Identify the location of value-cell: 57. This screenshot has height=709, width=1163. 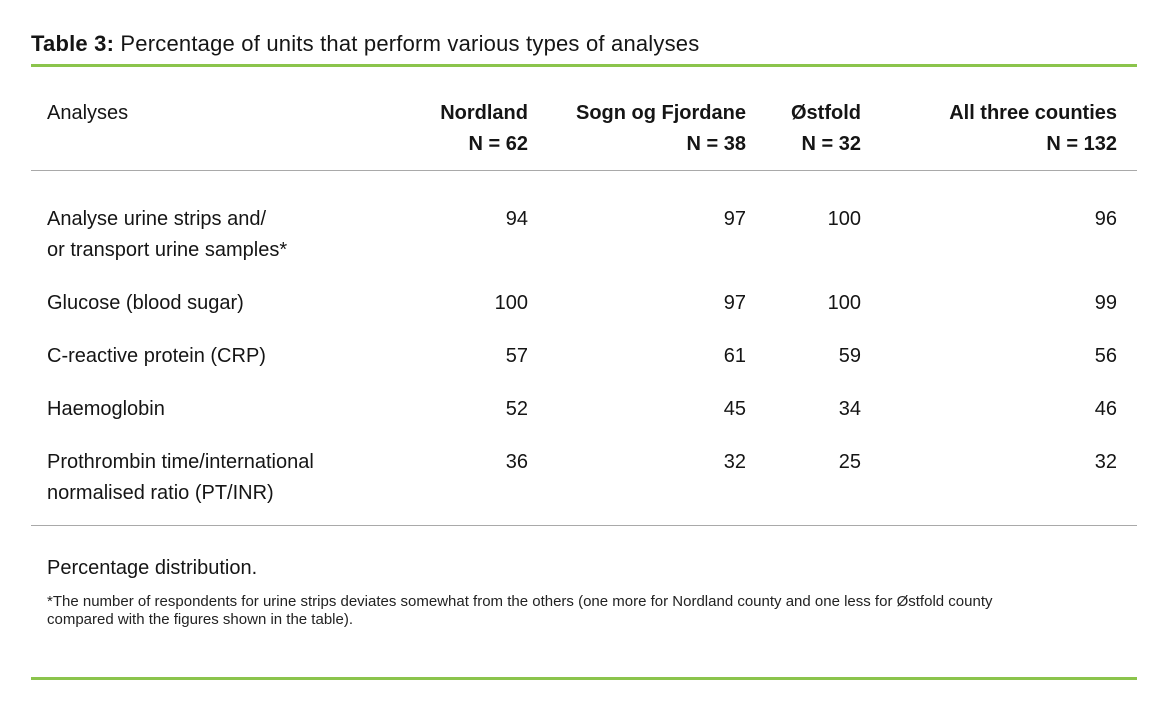
(516, 356).